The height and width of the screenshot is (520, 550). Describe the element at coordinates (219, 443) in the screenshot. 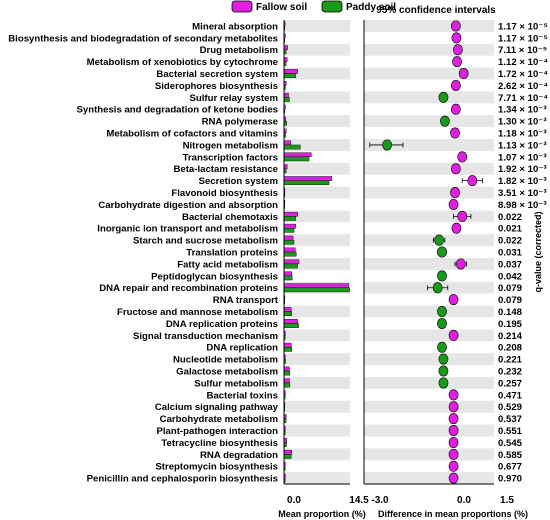

I see `row-label: Tetracycline biosynthesis` at that location.